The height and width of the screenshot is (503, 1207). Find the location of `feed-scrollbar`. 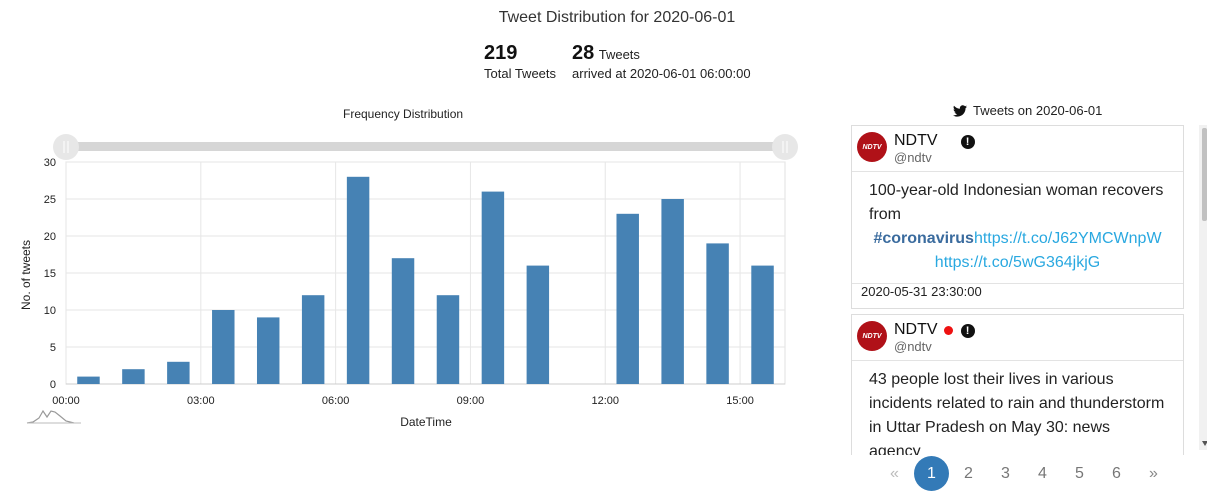

feed-scrollbar is located at coordinates (1203, 287).